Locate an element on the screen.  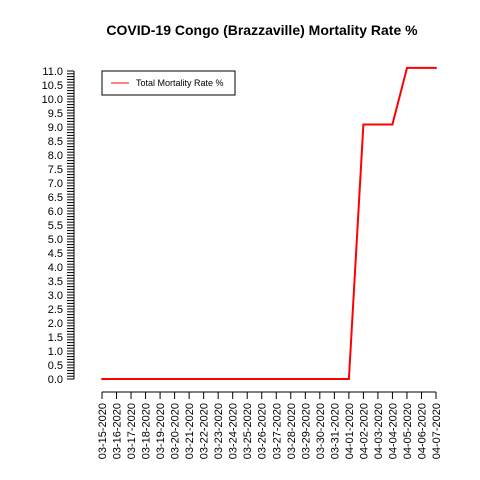
y-tick-label: 1.5 is located at coordinates (55, 338).